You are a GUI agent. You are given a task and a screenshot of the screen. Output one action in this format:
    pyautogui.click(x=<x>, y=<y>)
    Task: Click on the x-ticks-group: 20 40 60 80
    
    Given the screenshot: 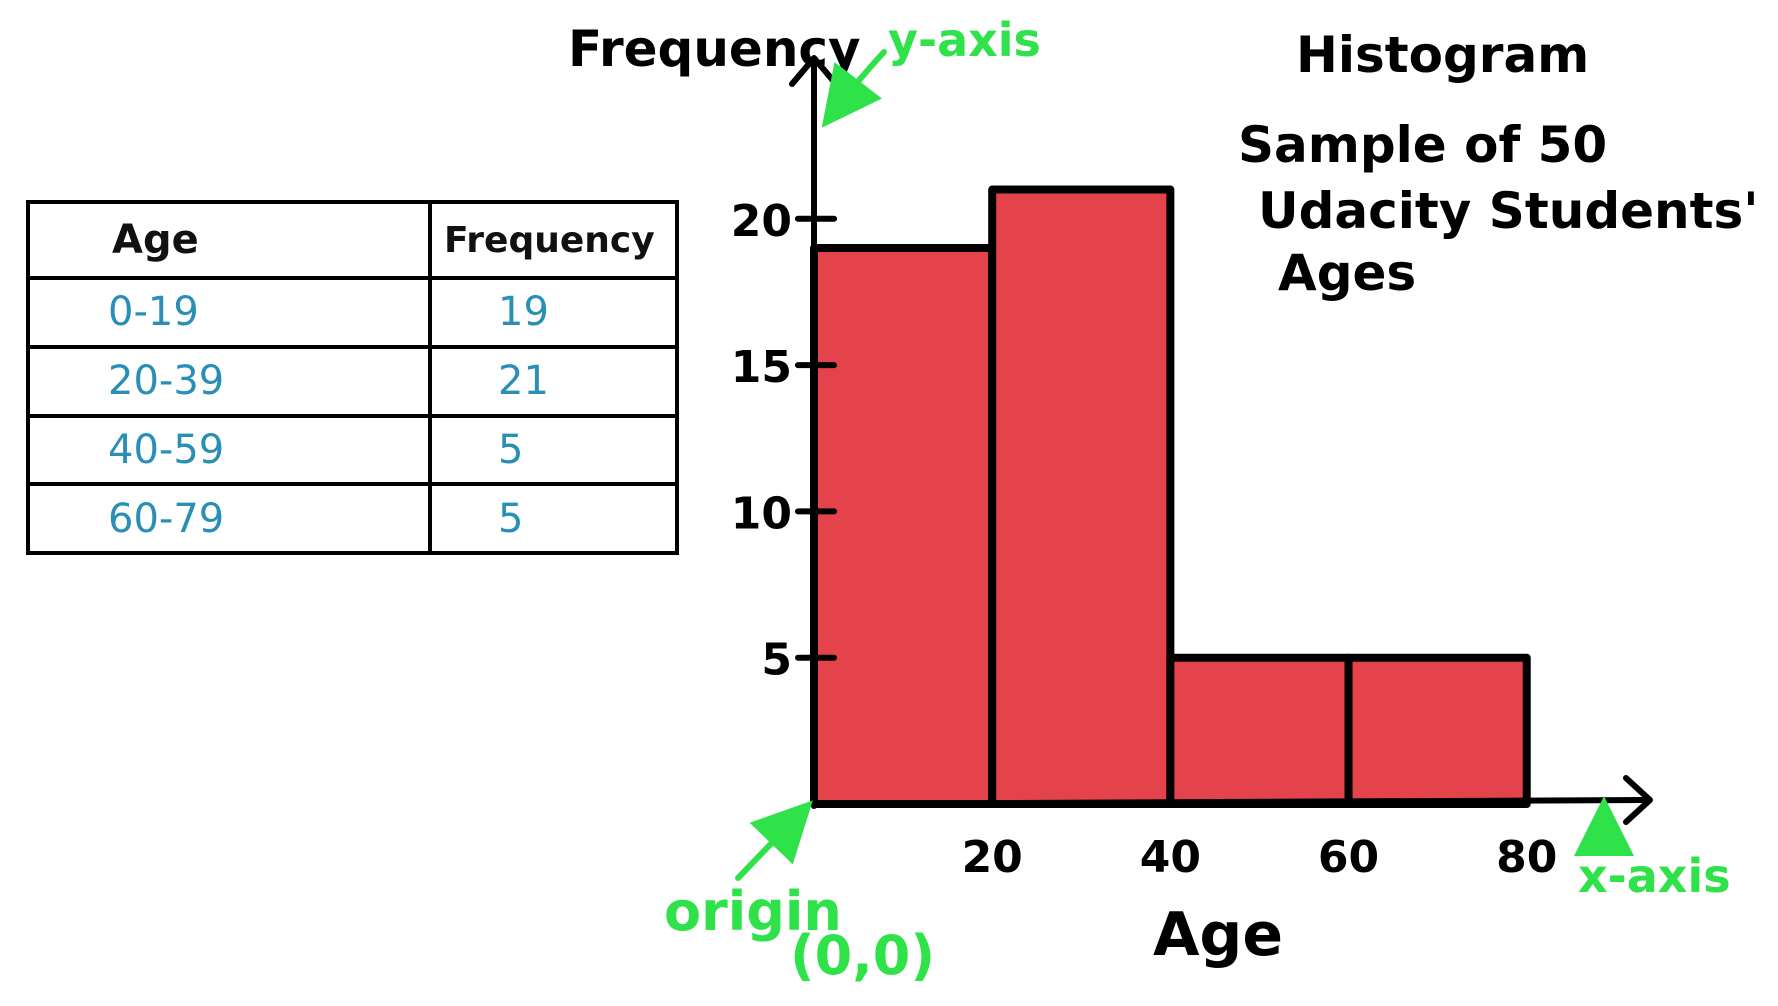 What is the action you would take?
    pyautogui.click(x=1260, y=857)
    